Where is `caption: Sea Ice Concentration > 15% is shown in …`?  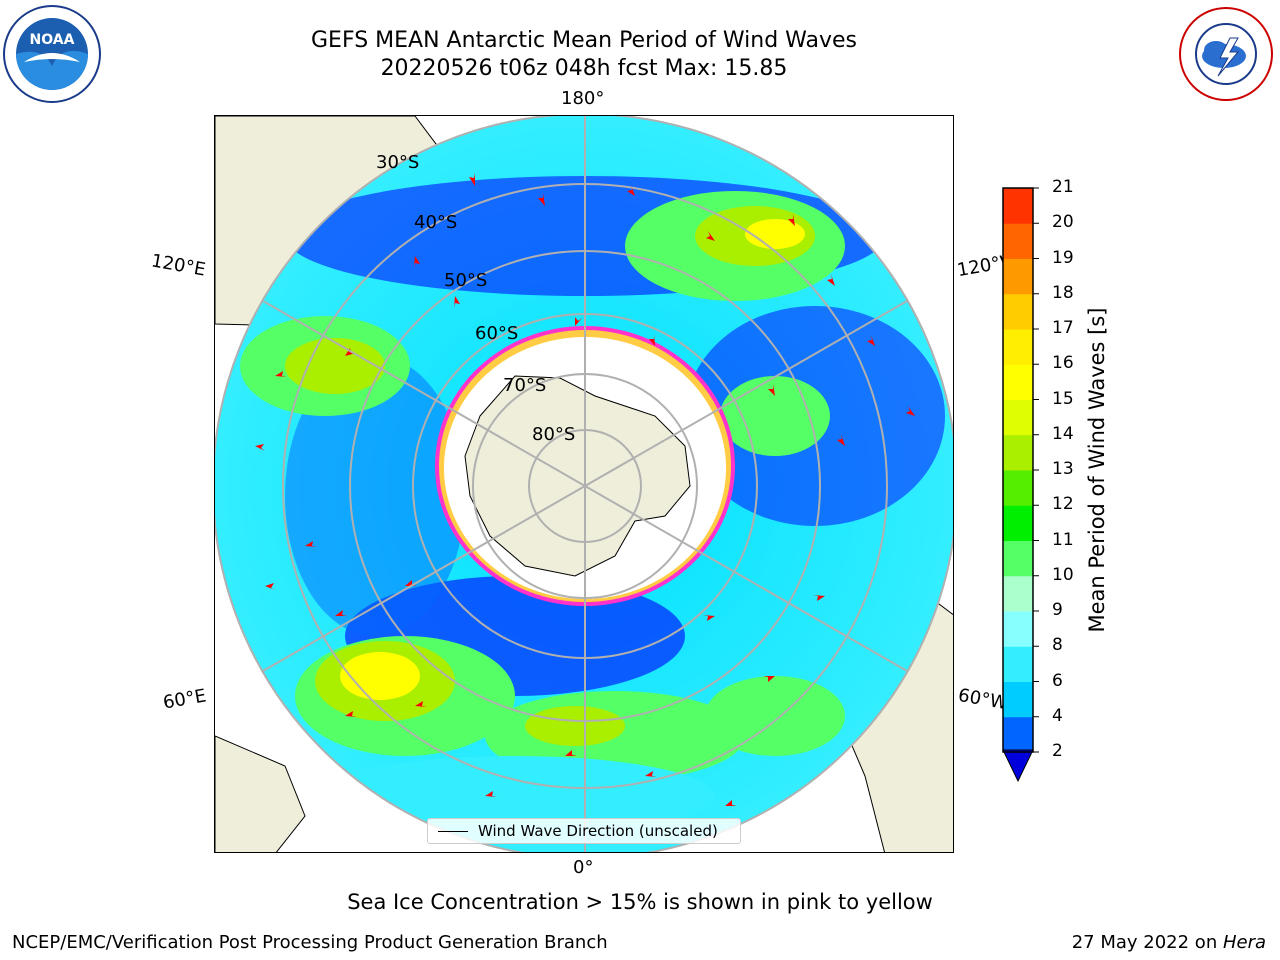
caption: Sea Ice Concentration > 15% is shown in … is located at coordinates (640, 902).